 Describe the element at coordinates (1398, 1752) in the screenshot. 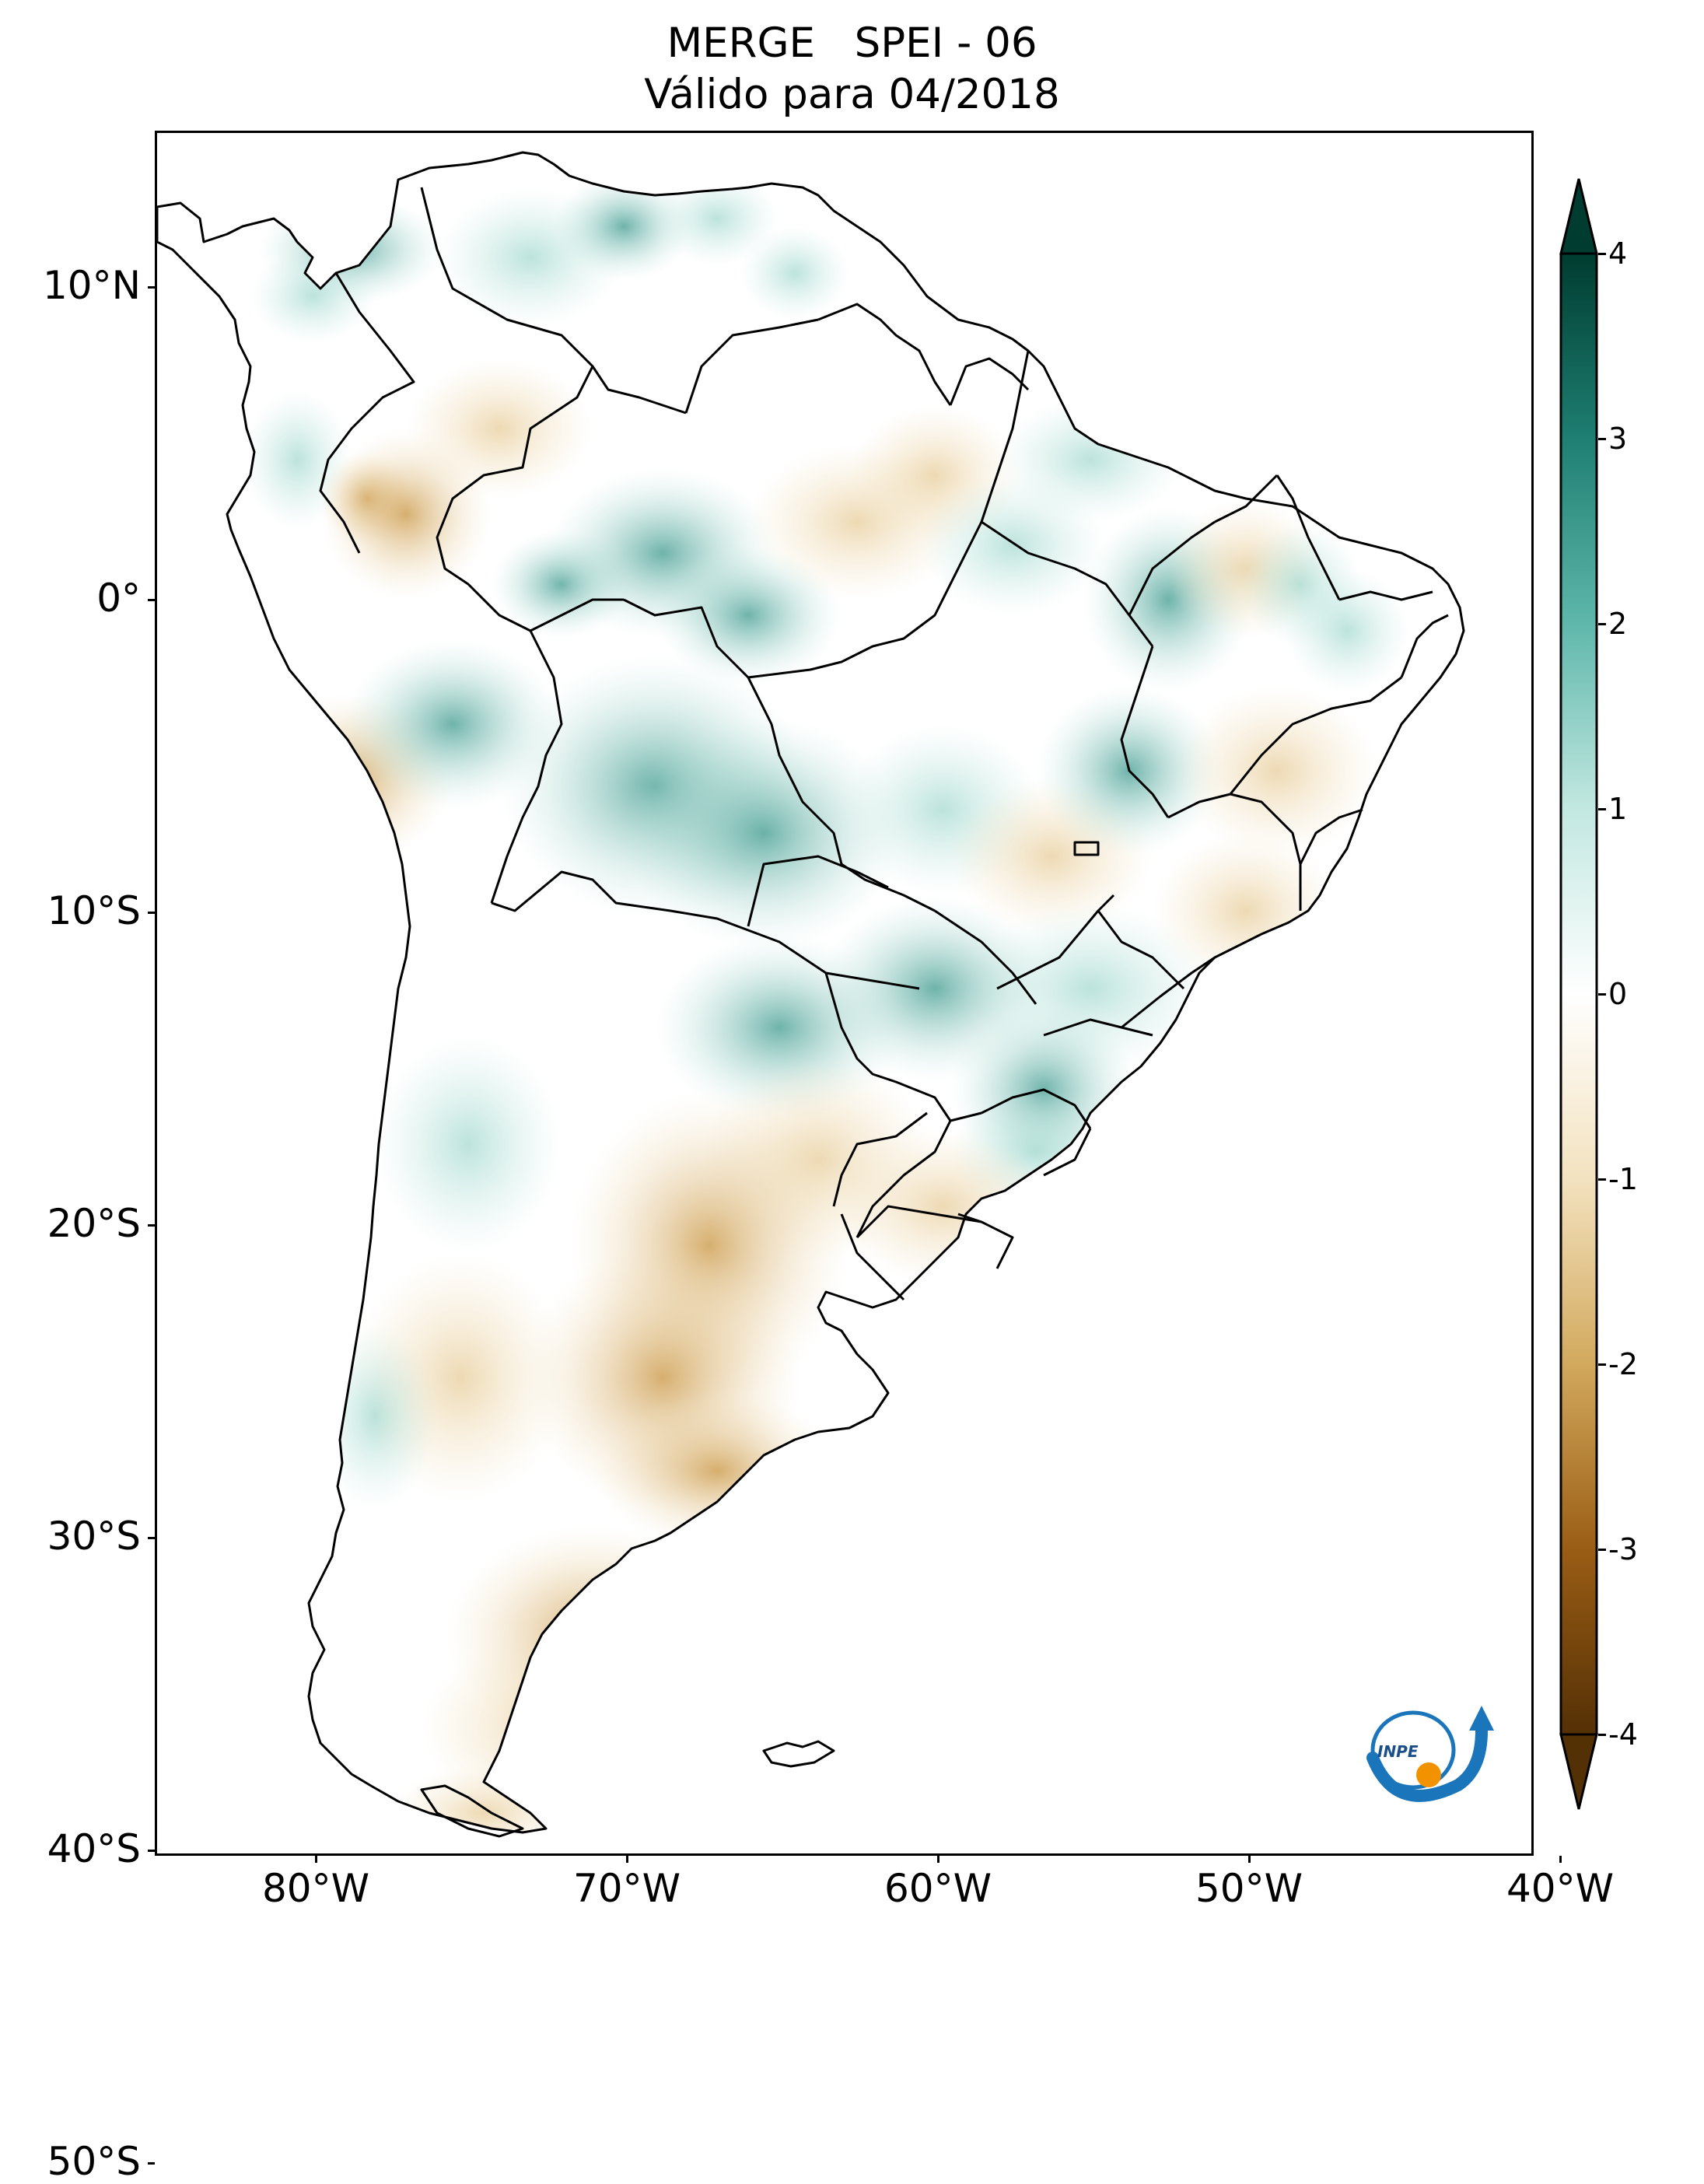

I see `logo-text: INPE` at that location.